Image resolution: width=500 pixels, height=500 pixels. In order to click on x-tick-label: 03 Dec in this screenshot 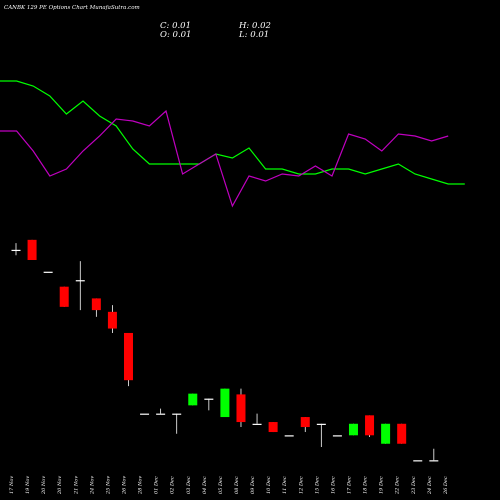, I will do `click(189, 485)`.